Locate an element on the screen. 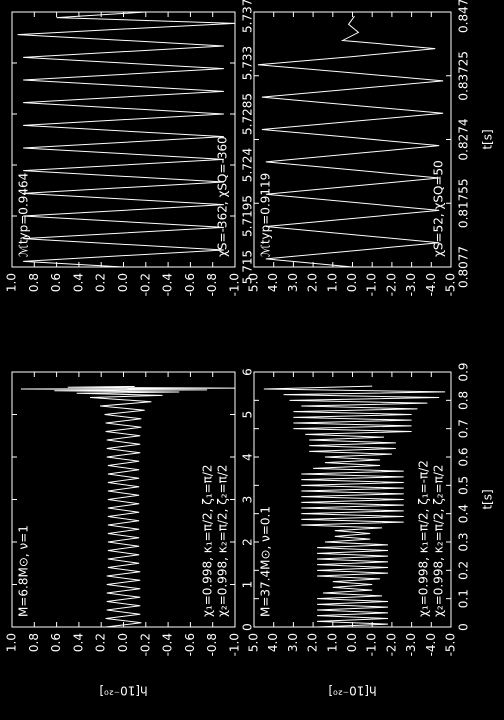 The height and width of the screenshot is (720, 504). x-tick-label: 0.3 is located at coordinates (464, 541).